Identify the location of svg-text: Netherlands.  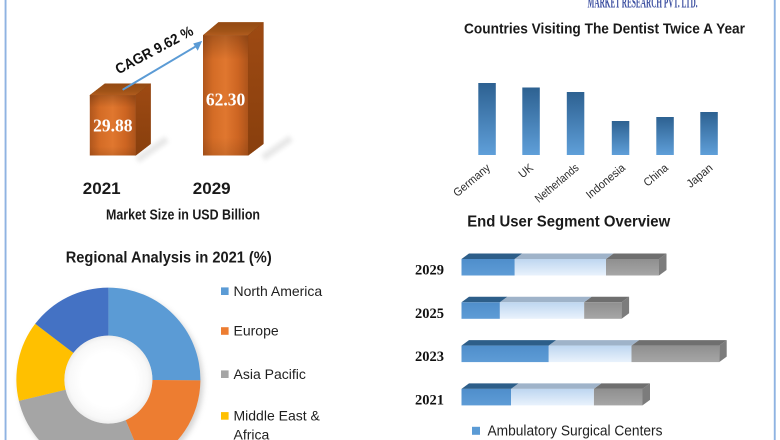
(557, 183).